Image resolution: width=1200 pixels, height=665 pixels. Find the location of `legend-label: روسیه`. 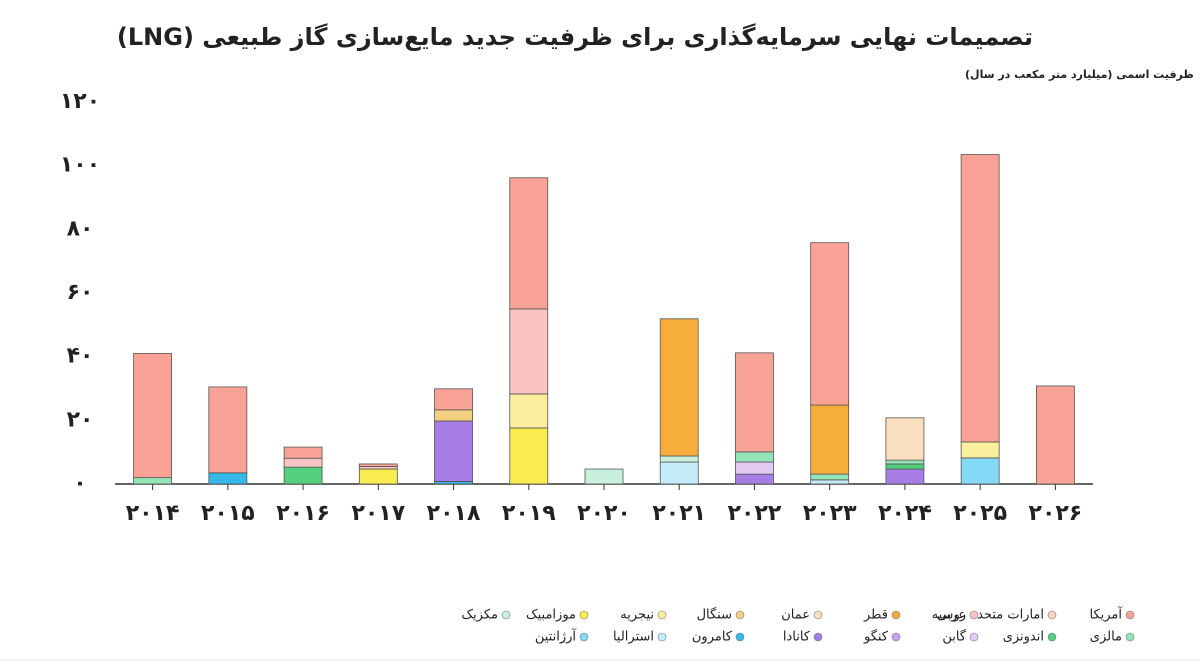

legend-label: روسیه is located at coordinates (949, 615).